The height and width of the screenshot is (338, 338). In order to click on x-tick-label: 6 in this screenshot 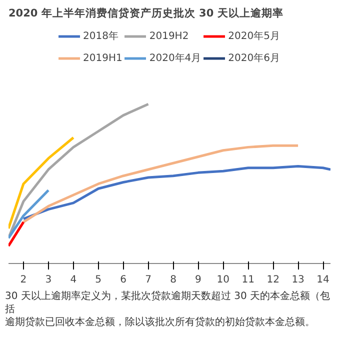, I will do `click(123, 280)`.